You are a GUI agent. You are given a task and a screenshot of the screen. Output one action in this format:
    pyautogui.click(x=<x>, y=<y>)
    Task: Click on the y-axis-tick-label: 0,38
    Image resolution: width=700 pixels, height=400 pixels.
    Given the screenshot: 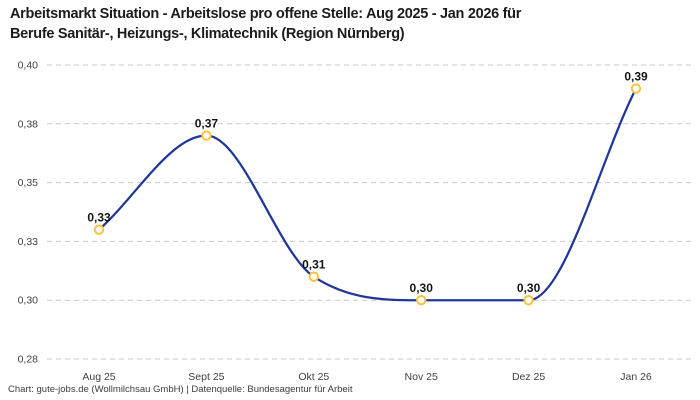 What is the action you would take?
    pyautogui.click(x=28, y=124)
    